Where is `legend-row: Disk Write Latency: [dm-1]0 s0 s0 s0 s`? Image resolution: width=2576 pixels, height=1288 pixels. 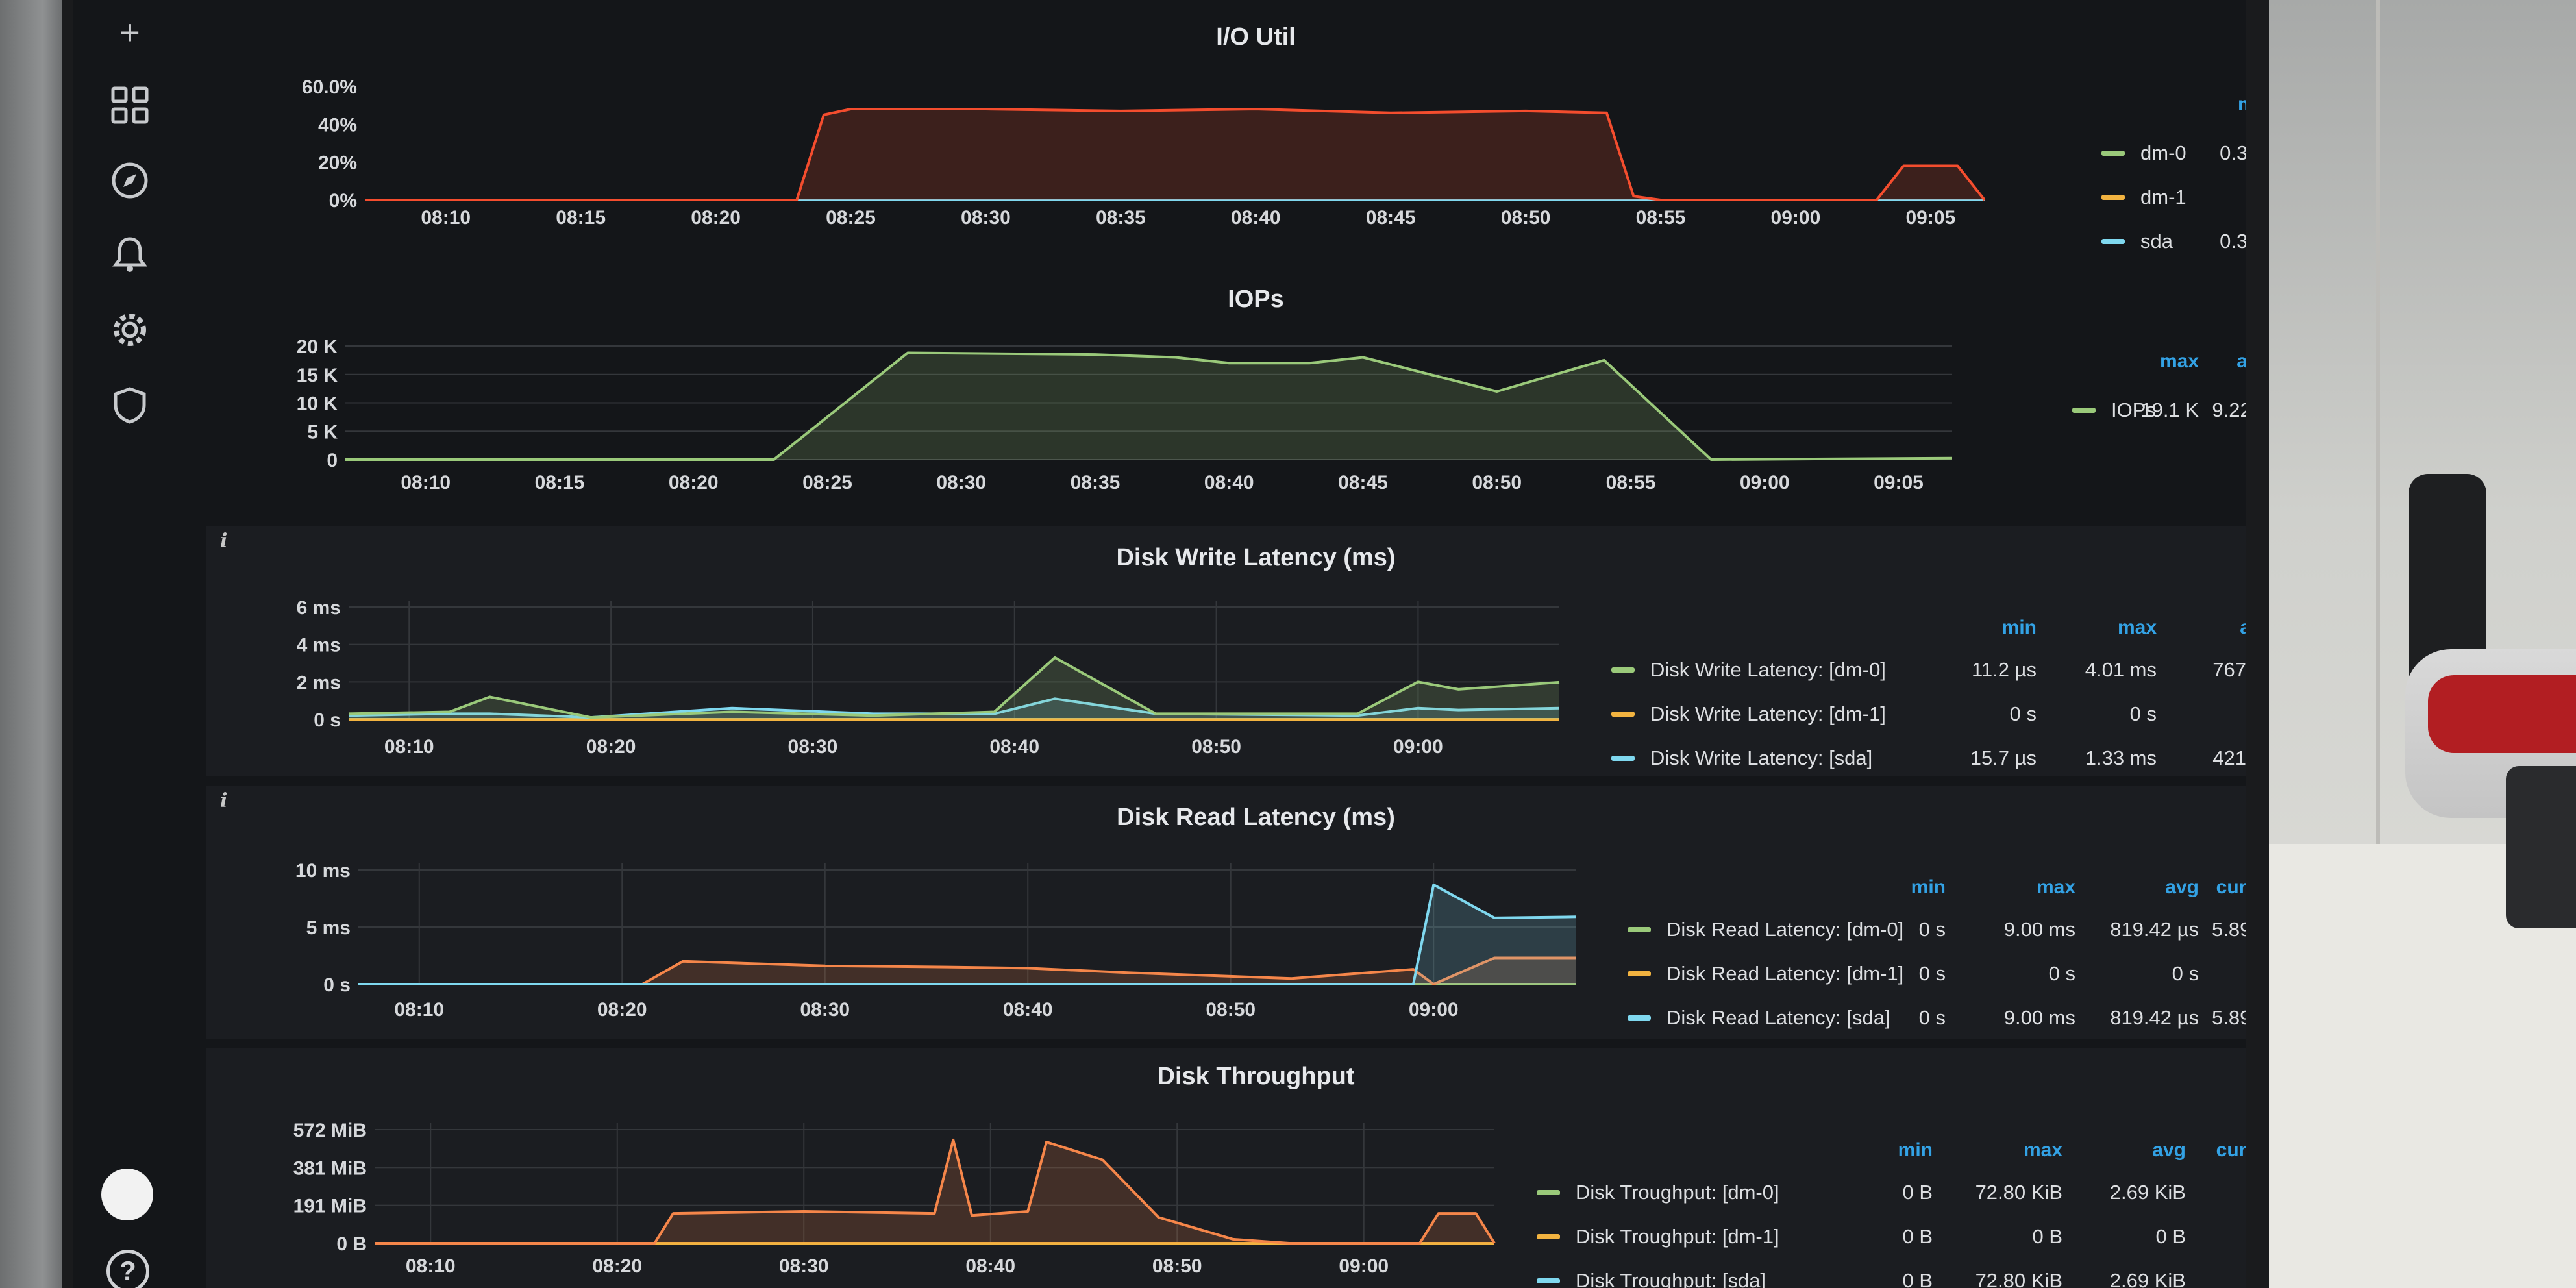
legend-row: Disk Write Latency: [dm-1]0 s0 s0 s0 s is located at coordinates (1920, 715).